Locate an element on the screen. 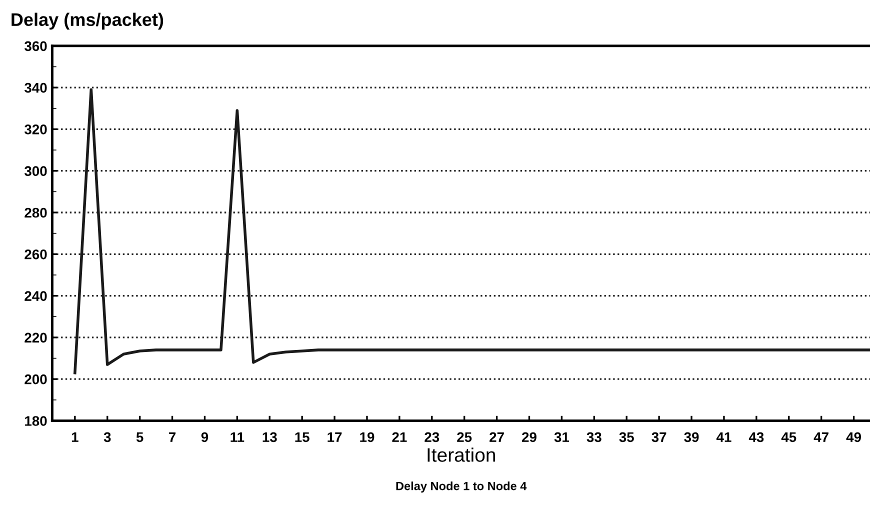  x-tick-label: 13 is located at coordinates (269, 437).